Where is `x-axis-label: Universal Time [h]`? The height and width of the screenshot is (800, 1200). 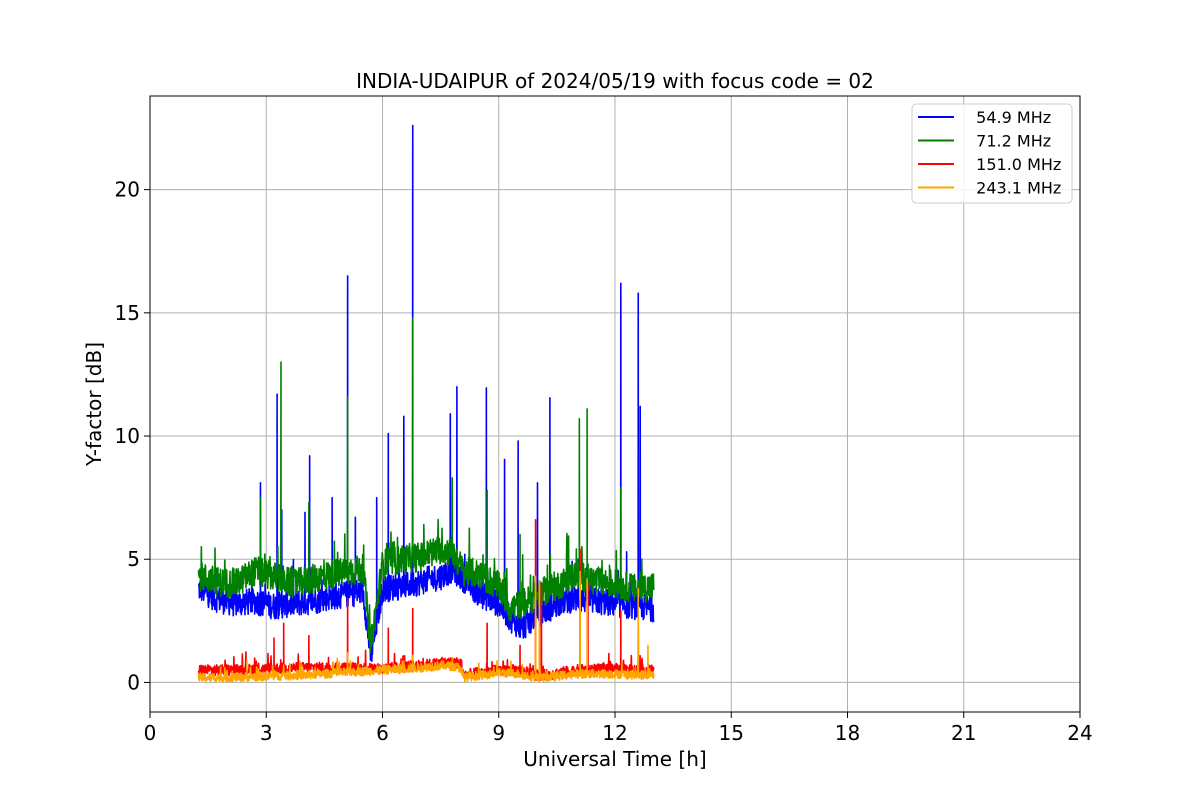
x-axis-label: Universal Time [h] is located at coordinates (614, 759).